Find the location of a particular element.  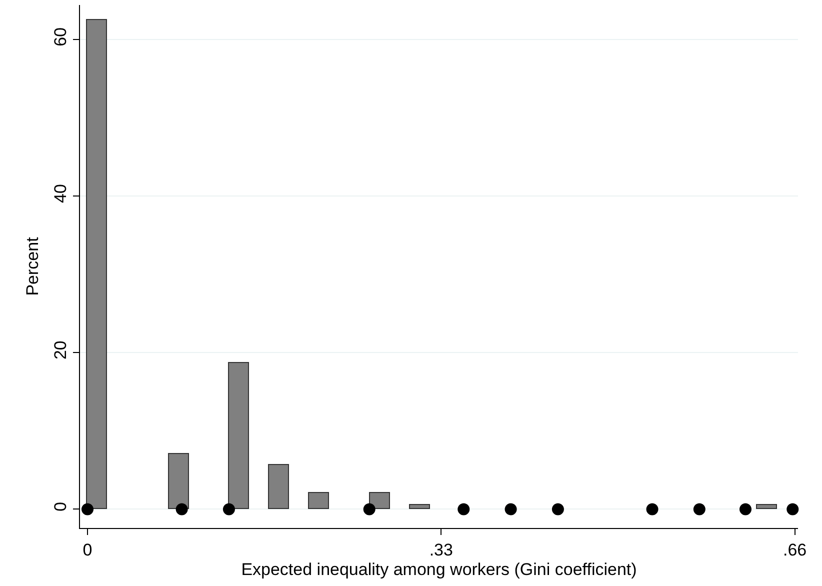

y-tick-label: 20 is located at coordinates (60, 350).